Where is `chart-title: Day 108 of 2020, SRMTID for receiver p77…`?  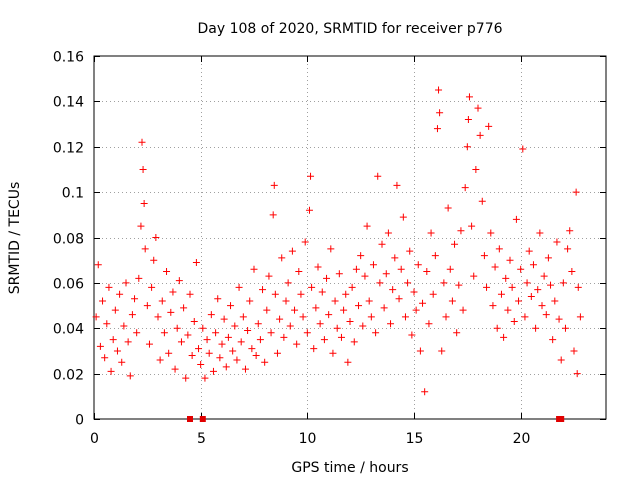
chart-title: Day 108 of 2020, SRMTID for receiver p77… is located at coordinates (349, 29).